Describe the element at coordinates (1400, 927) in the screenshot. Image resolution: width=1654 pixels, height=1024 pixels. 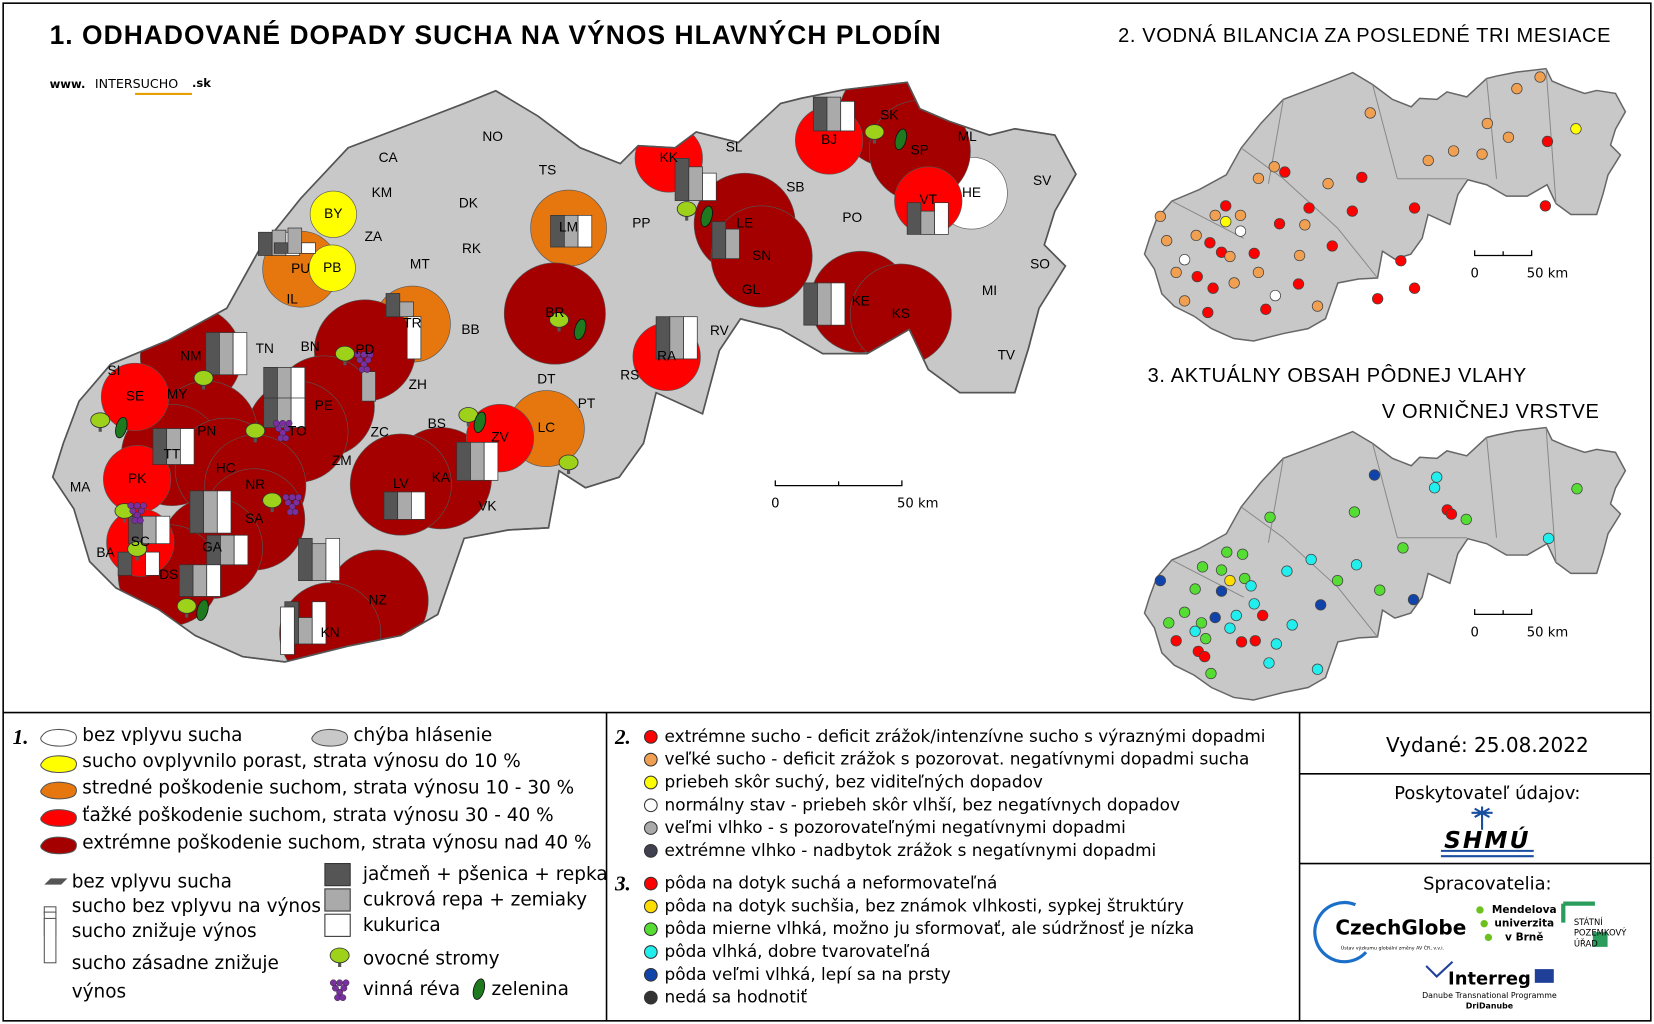
I see `info-text: CzechGlobe` at that location.